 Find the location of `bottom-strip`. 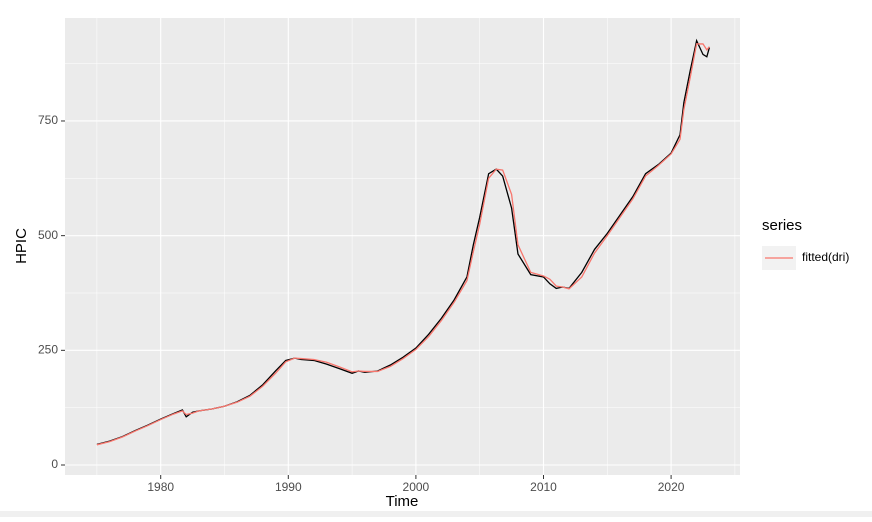

bottom-strip is located at coordinates (436, 514).